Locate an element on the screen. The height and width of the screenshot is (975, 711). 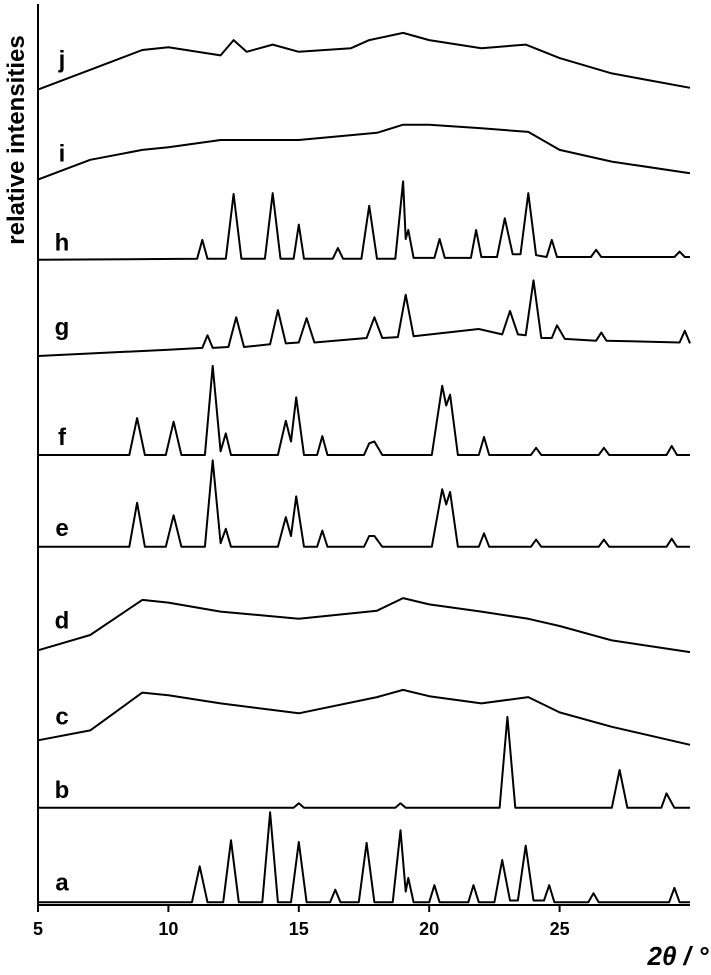
x-axis-label: 2θ / ° is located at coordinates (677, 956).